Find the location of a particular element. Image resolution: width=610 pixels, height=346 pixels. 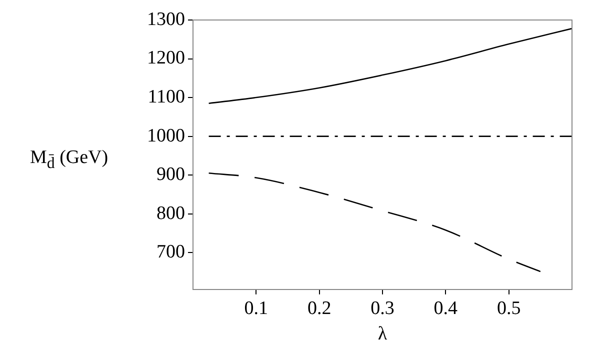

line-series is located at coordinates (390, 66).